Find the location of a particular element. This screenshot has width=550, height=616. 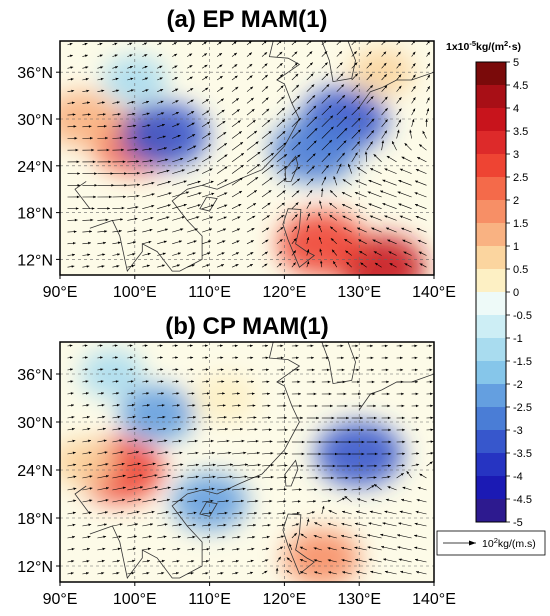

coastline is located at coordinates (338, 62).